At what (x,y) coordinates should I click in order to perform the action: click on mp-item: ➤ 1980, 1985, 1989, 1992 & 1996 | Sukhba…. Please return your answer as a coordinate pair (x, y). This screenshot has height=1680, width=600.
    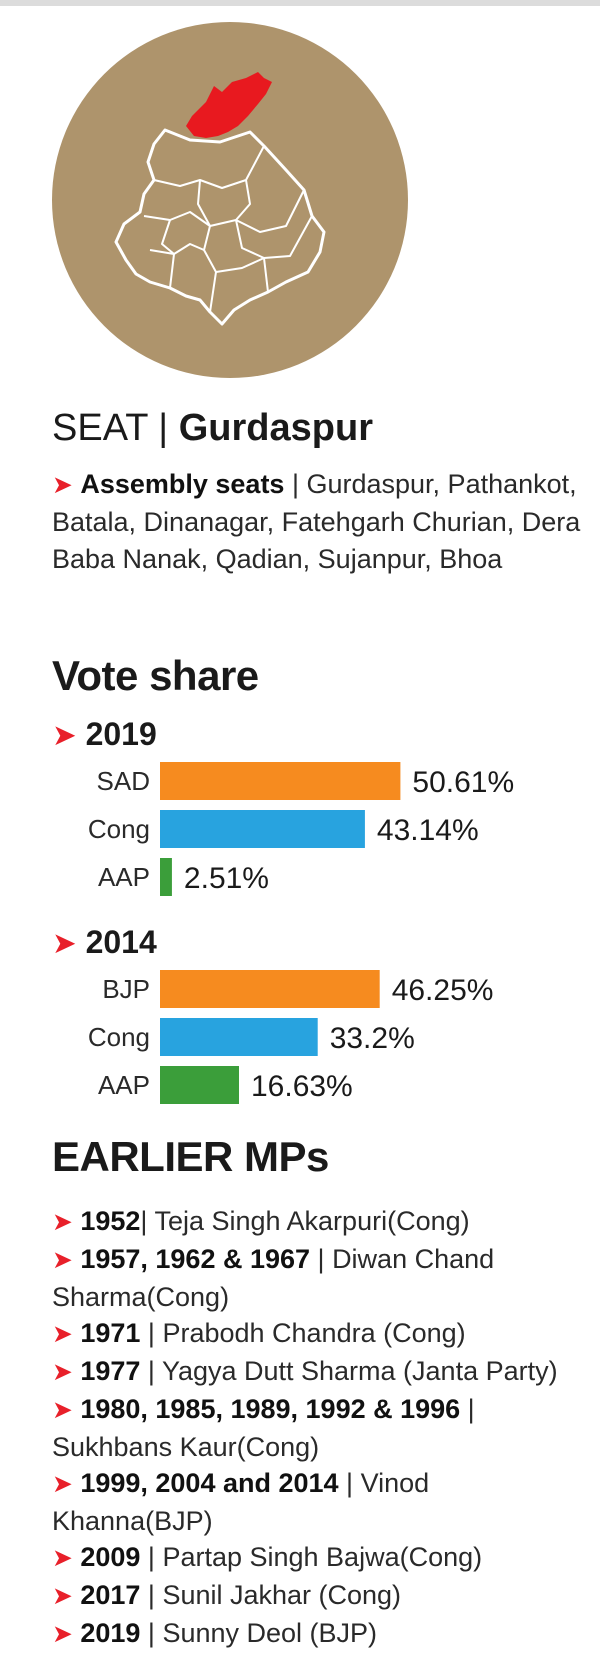
    Looking at the image, I should click on (322, 1428).